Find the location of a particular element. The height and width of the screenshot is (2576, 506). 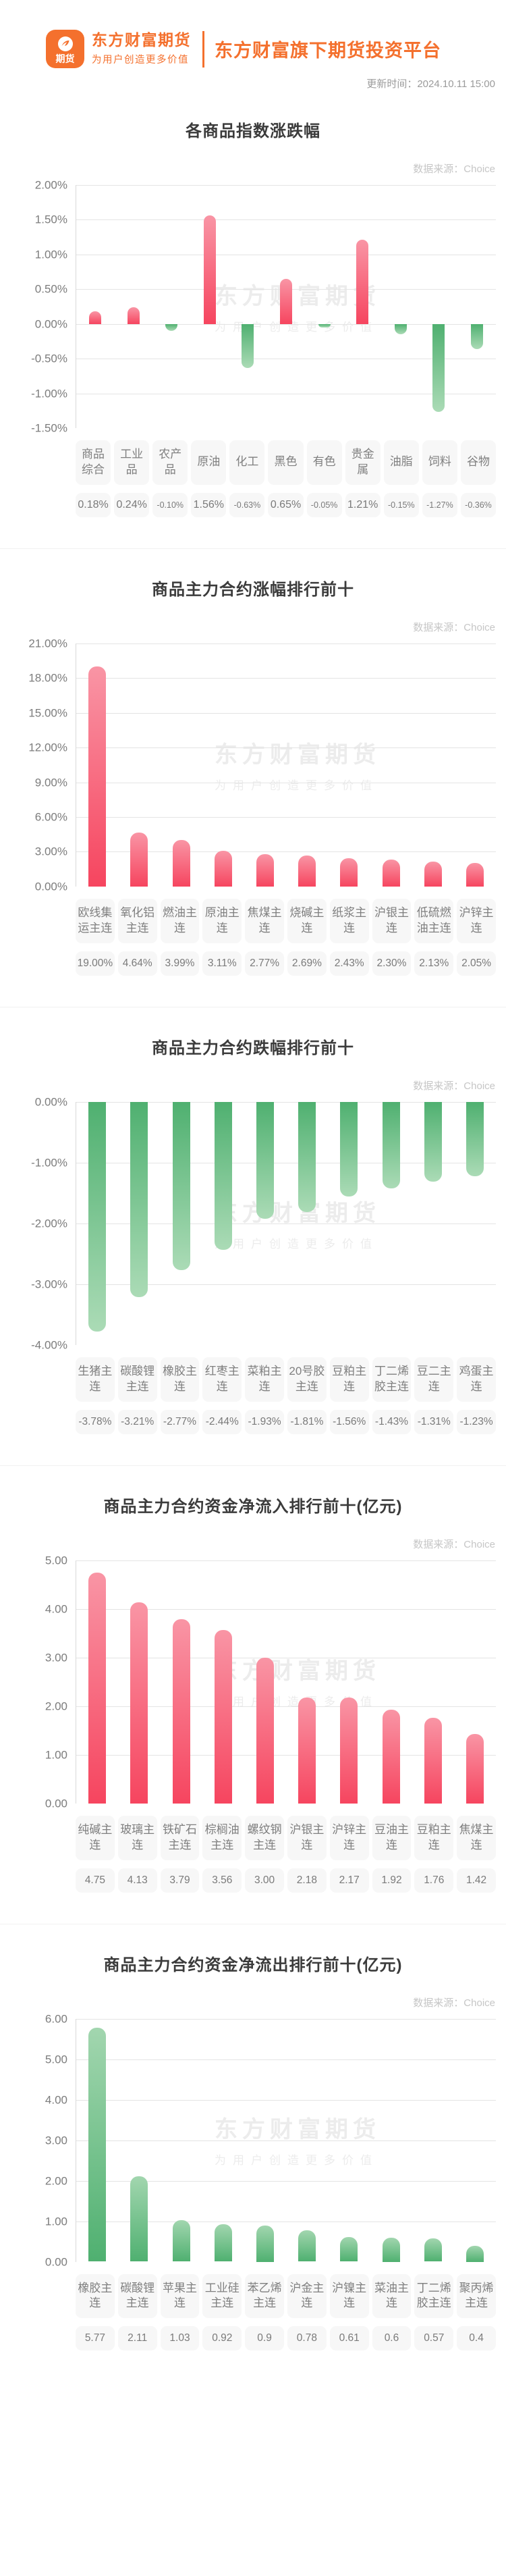

value-label: -0.05% is located at coordinates (324, 504).